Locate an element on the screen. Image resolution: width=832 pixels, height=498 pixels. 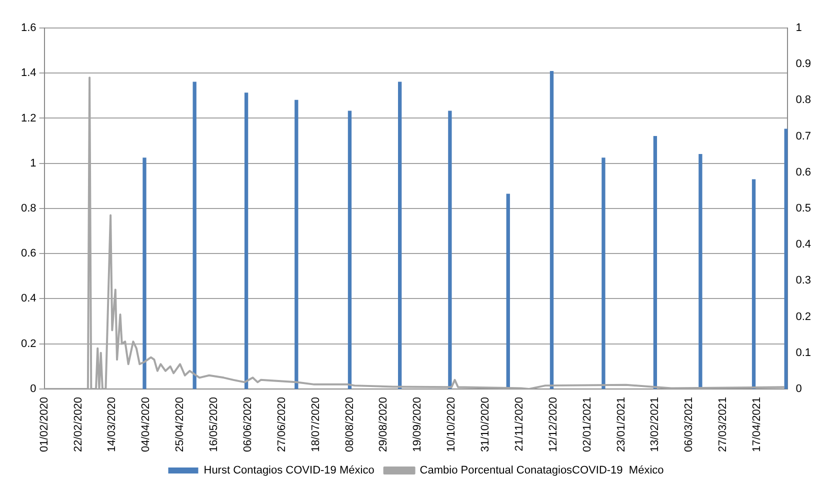
x-tick-label: 16/05/2020 is located at coordinates (214, 424).